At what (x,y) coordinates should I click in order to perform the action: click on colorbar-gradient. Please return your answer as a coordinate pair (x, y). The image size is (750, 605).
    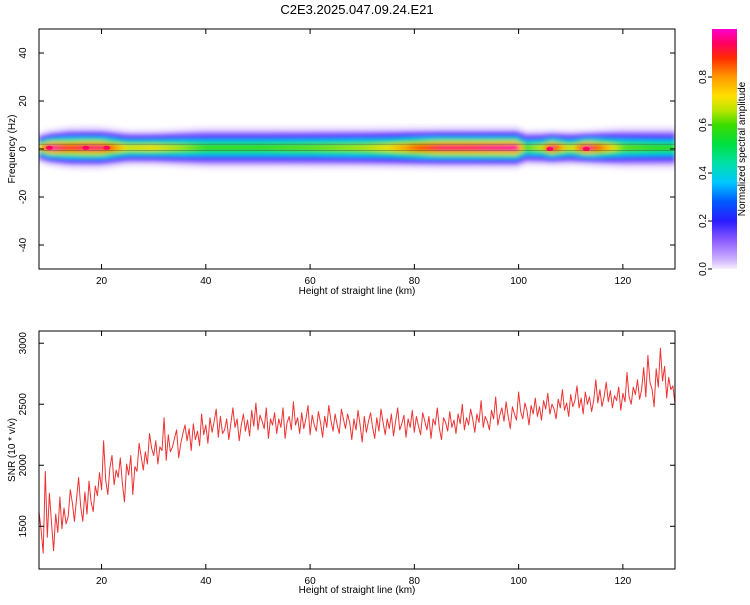
    Looking at the image, I should click on (724, 149).